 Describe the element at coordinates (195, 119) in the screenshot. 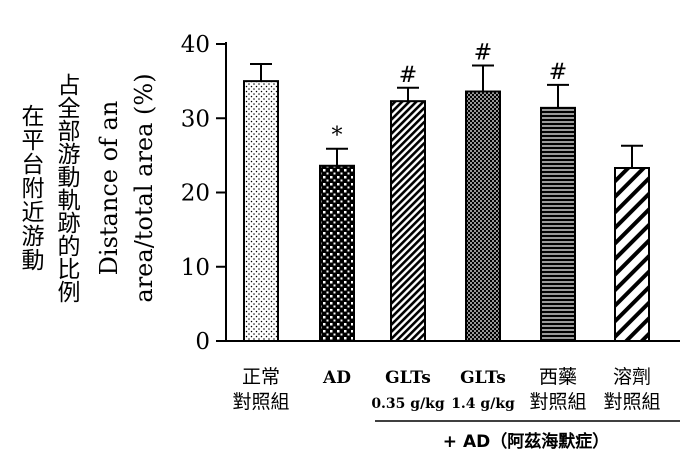

I see `y-tick-label: 30` at that location.